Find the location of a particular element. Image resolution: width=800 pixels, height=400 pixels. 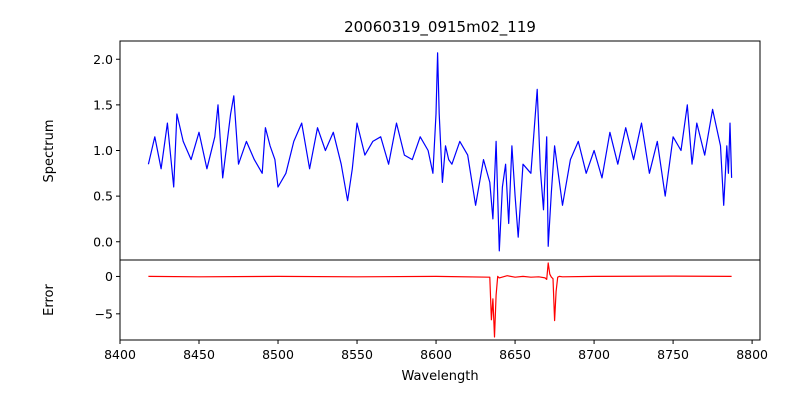

x-tick-label: 8500 is located at coordinates (278, 354).